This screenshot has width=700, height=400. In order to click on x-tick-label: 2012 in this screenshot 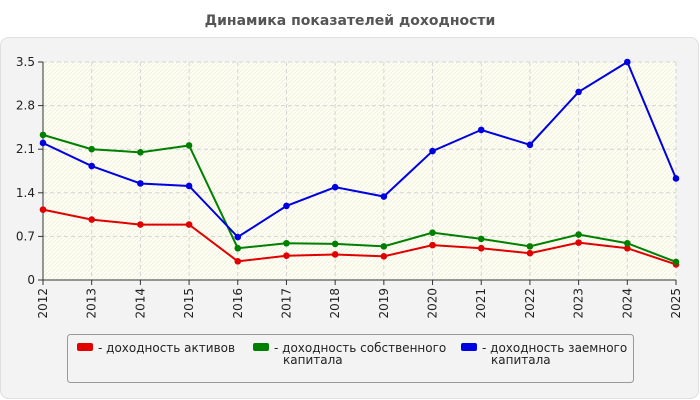, I will do `click(43, 303)`.